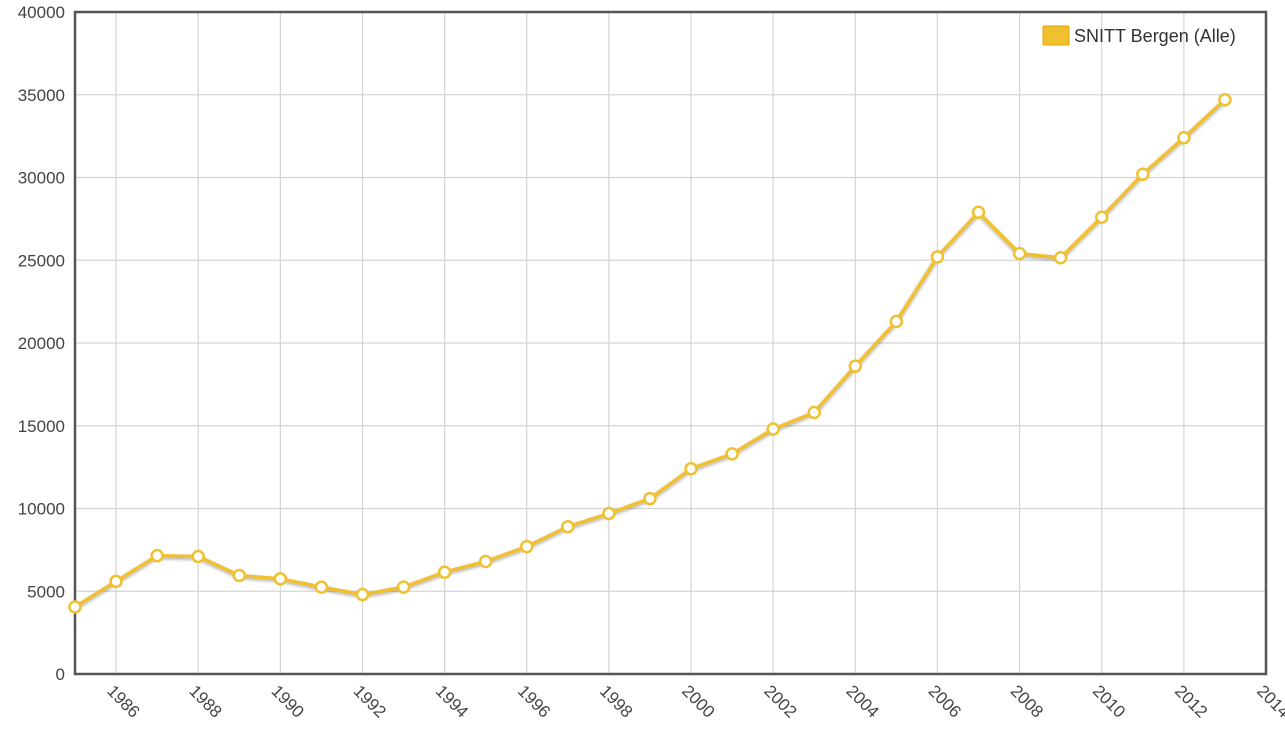 The image size is (1285, 734). What do you see at coordinates (1027, 701) in the screenshot?
I see `x-tick-label: 2008` at bounding box center [1027, 701].